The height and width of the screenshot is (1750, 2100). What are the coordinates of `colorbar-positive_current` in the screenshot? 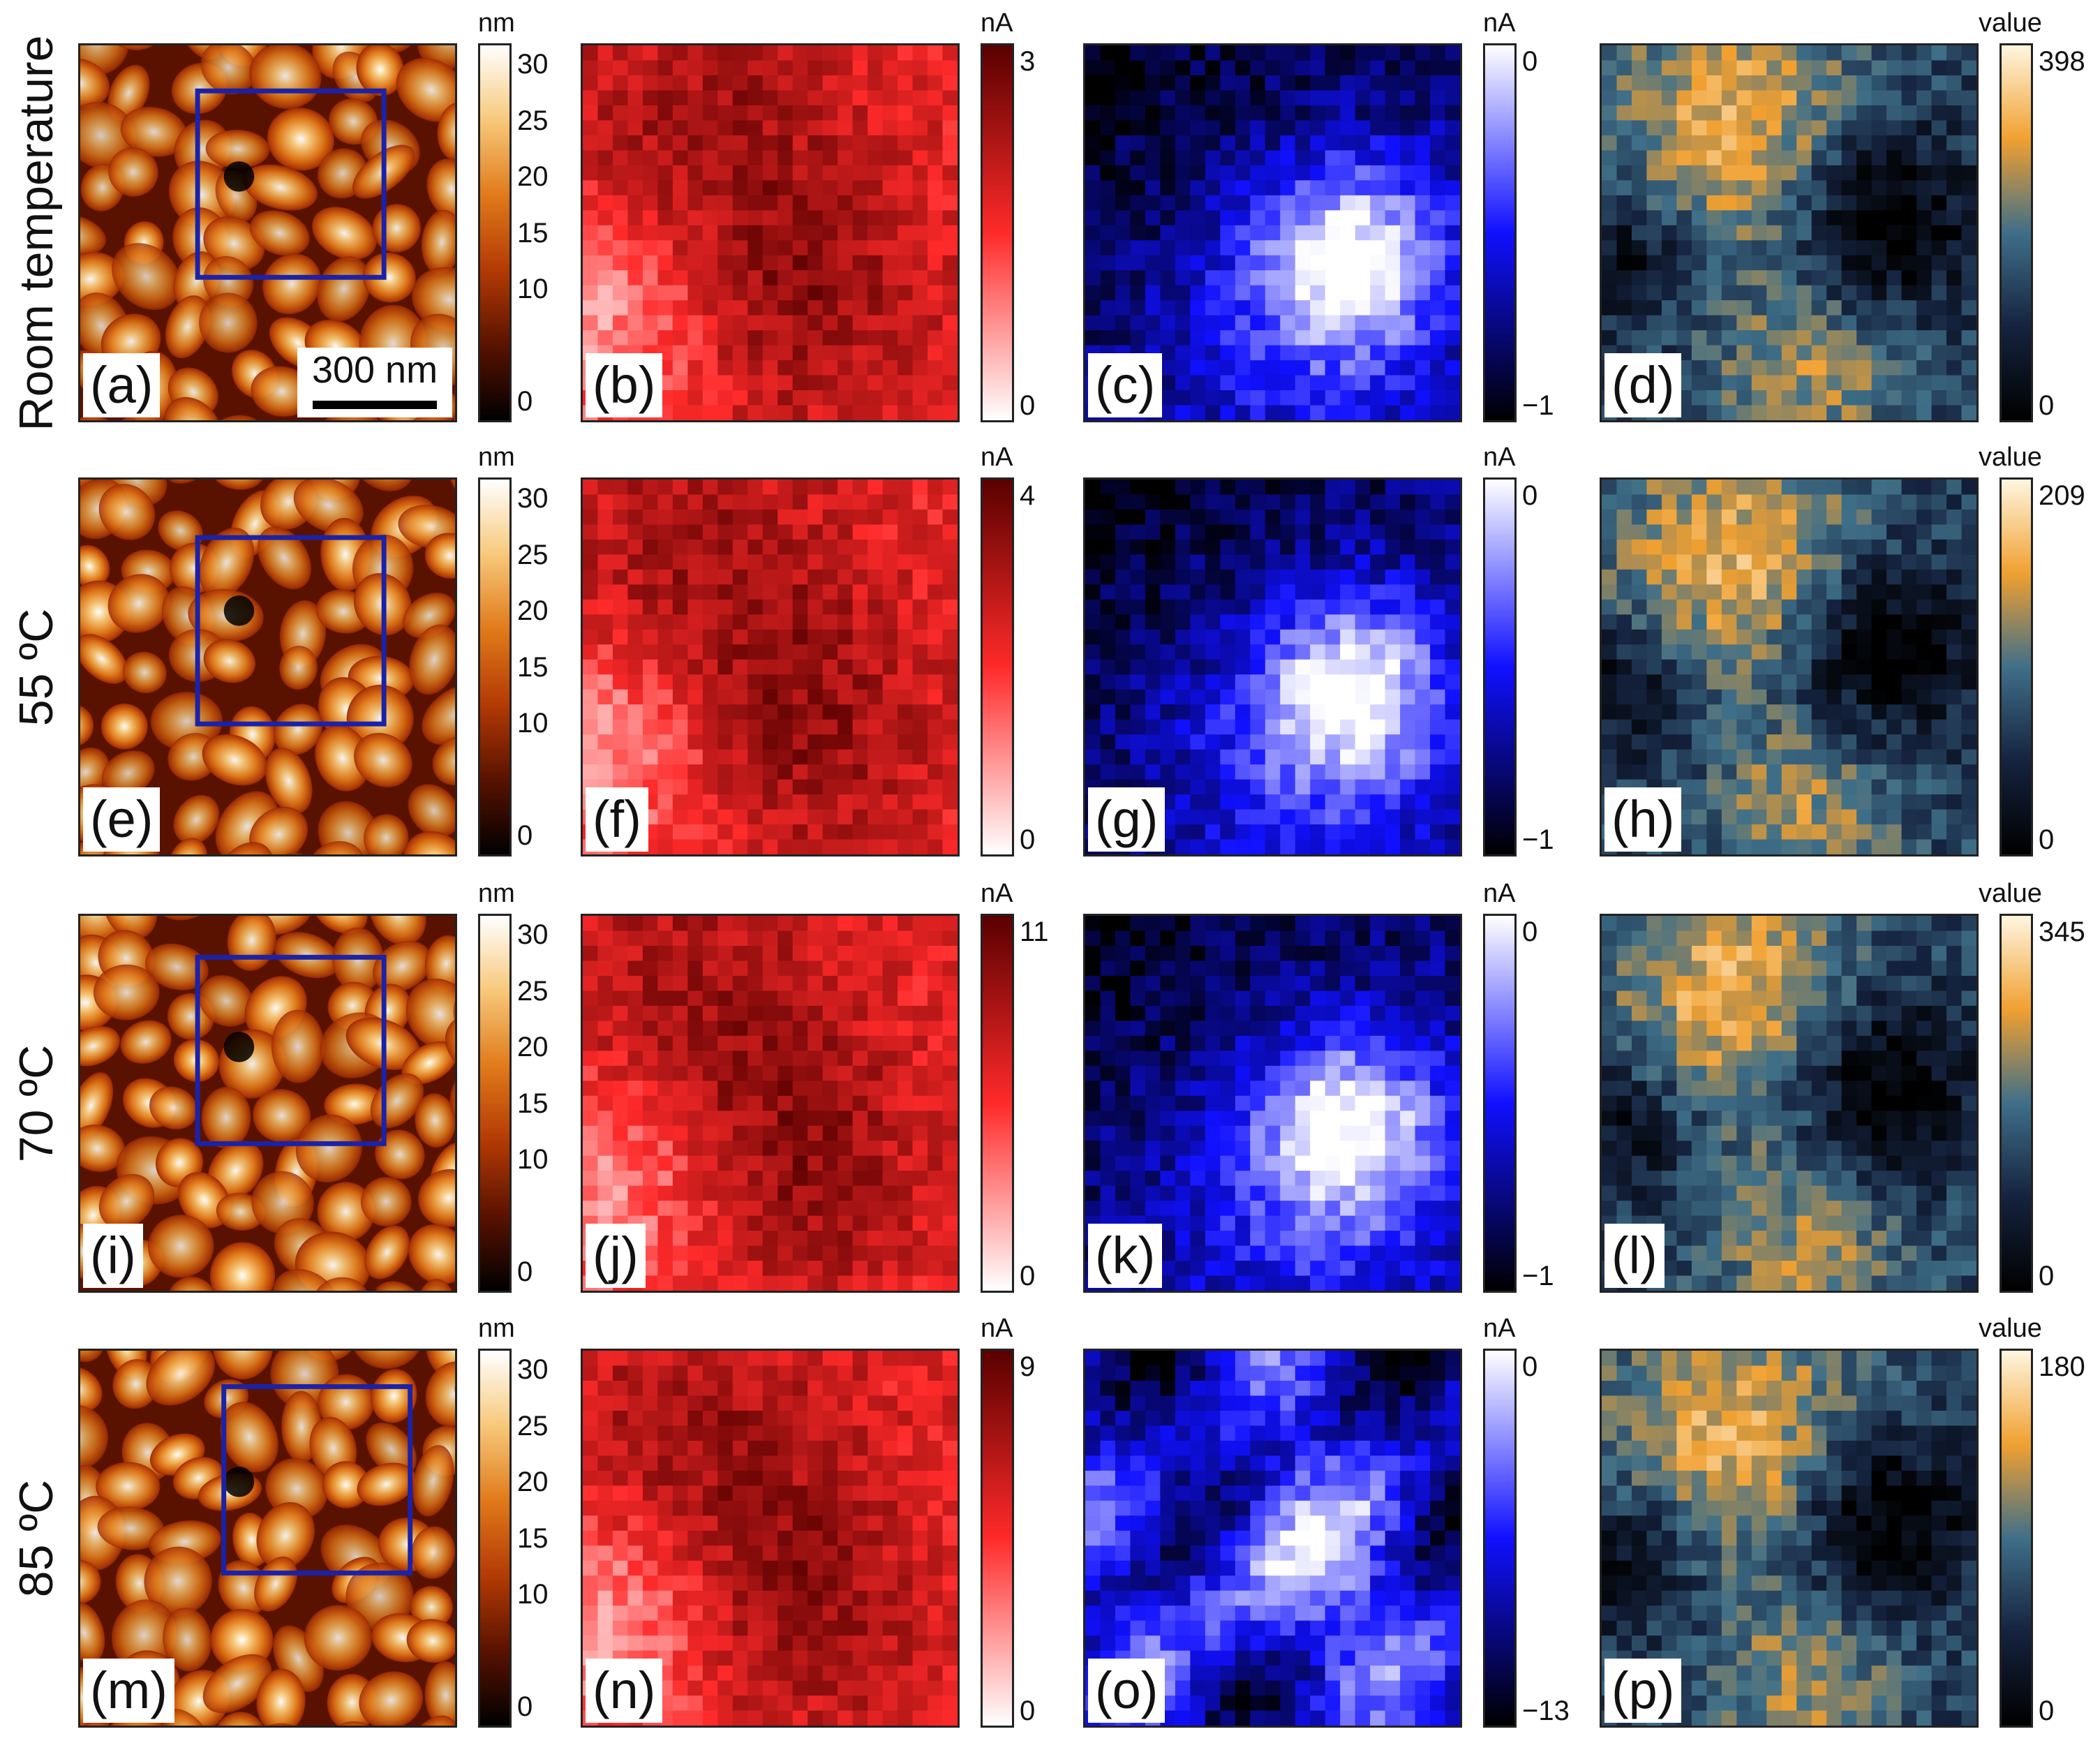 It's located at (997, 1103).